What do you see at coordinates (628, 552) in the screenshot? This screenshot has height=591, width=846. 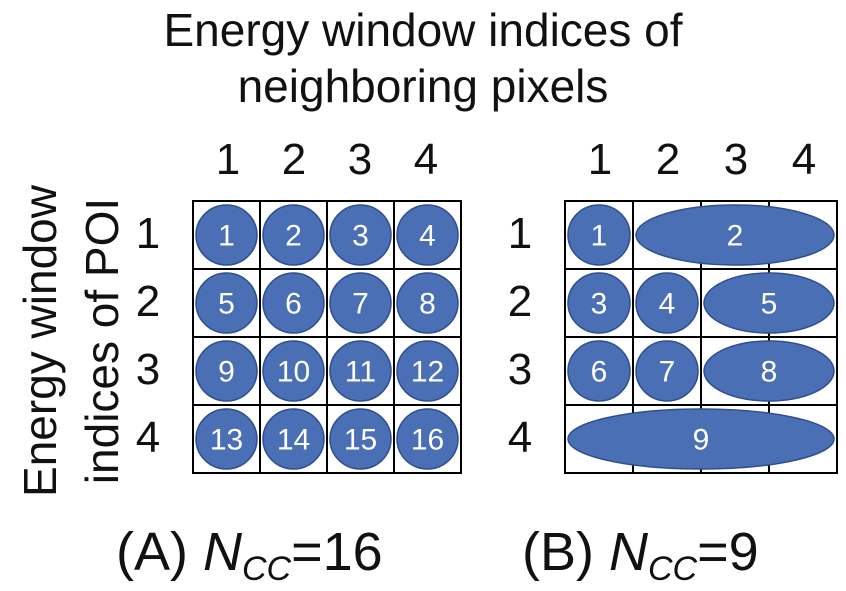 I see `panel-b-n-symbol: N` at bounding box center [628, 552].